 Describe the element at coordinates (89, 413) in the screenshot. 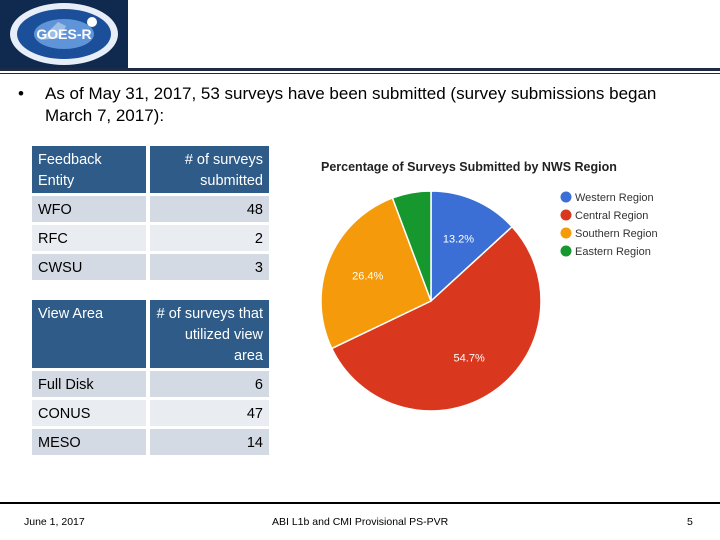

I see `table-cell-view-area: CONUS` at that location.